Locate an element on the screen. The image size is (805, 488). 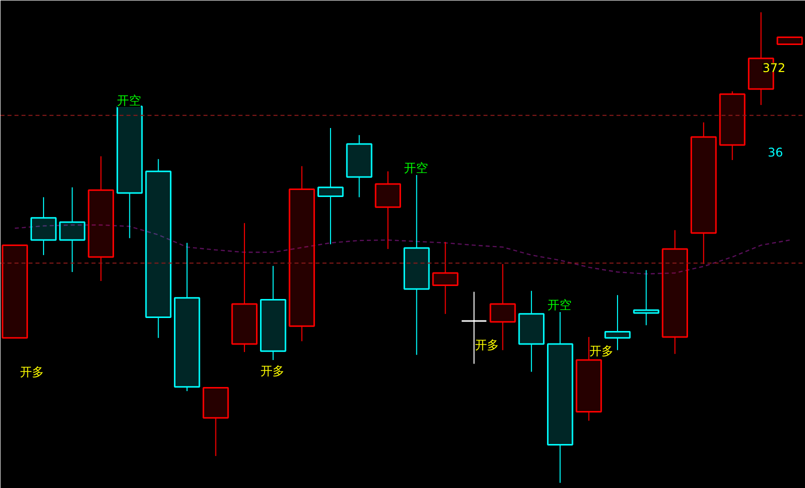
annotation: 372 is located at coordinates (774, 67).